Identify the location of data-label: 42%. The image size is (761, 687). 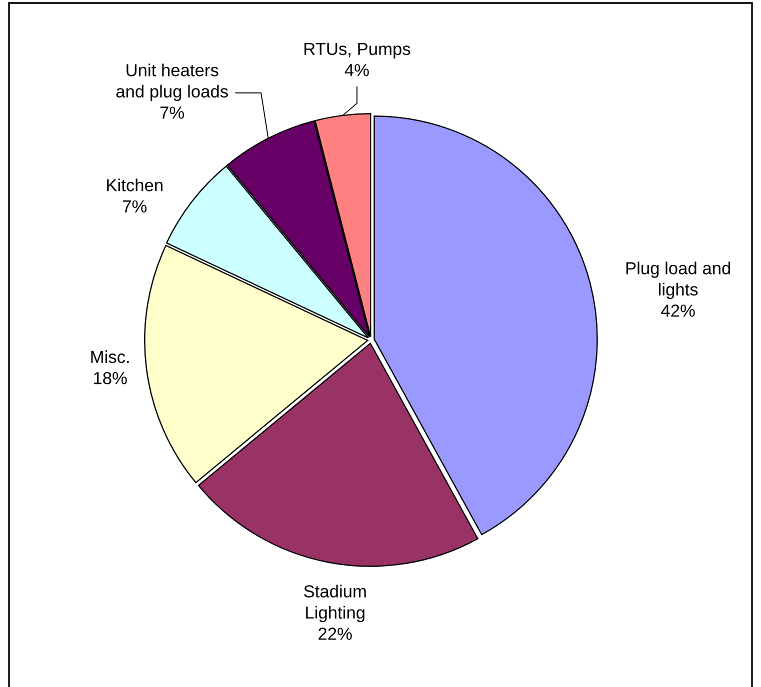
(678, 310).